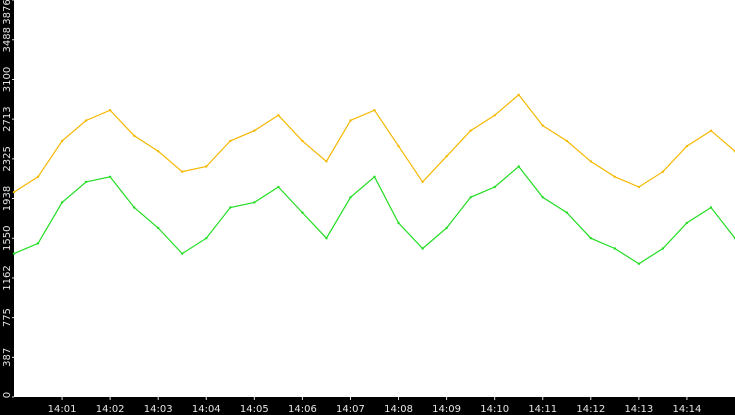  Describe the element at coordinates (542, 409) in the screenshot. I see `x-tick-label: 14:11` at that location.